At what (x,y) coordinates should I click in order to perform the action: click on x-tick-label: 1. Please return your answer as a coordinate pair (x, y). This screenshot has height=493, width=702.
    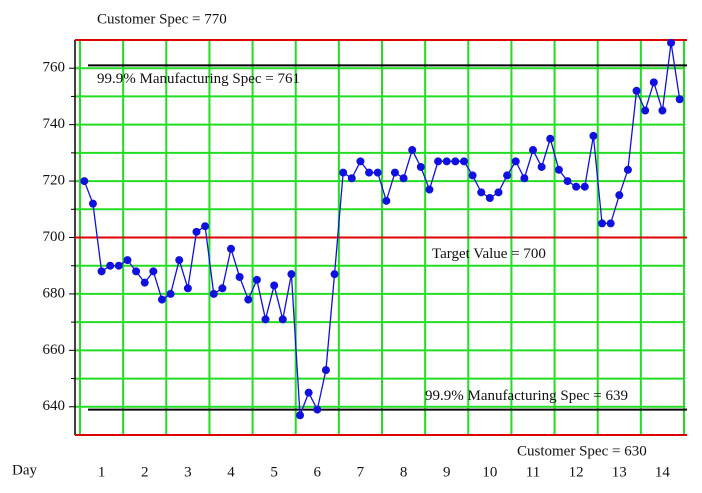
    Looking at the image, I should click on (102, 472).